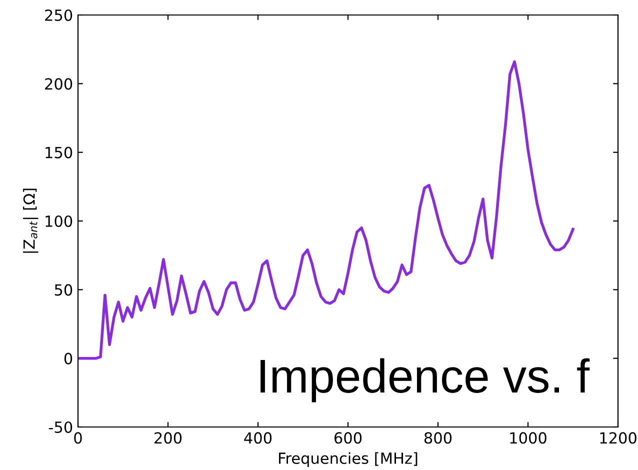 The image size is (638, 470). What do you see at coordinates (59, 152) in the screenshot?
I see `y-tick-label: 150` at bounding box center [59, 152].